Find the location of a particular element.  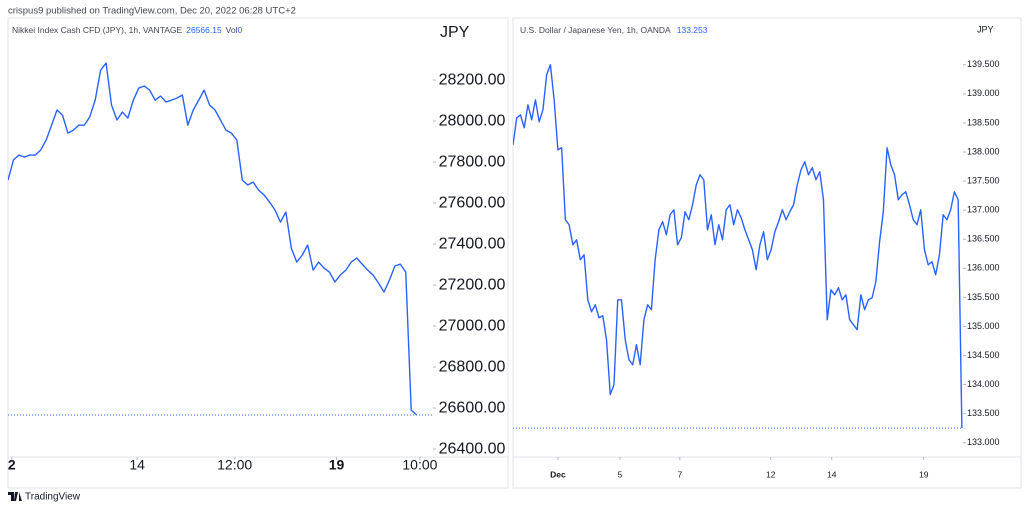

y-tick-label: 137.500 is located at coordinates (983, 180).